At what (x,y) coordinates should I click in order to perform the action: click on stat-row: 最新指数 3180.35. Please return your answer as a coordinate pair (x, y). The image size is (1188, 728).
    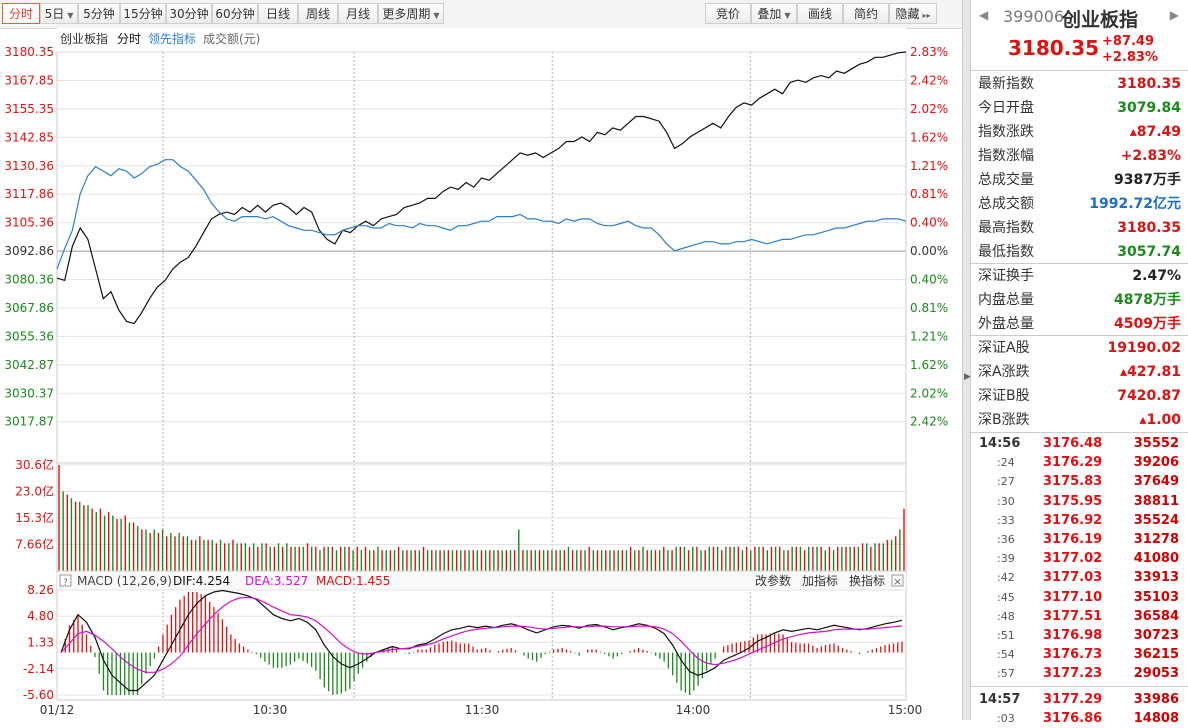
    Looking at the image, I should click on (1079, 84).